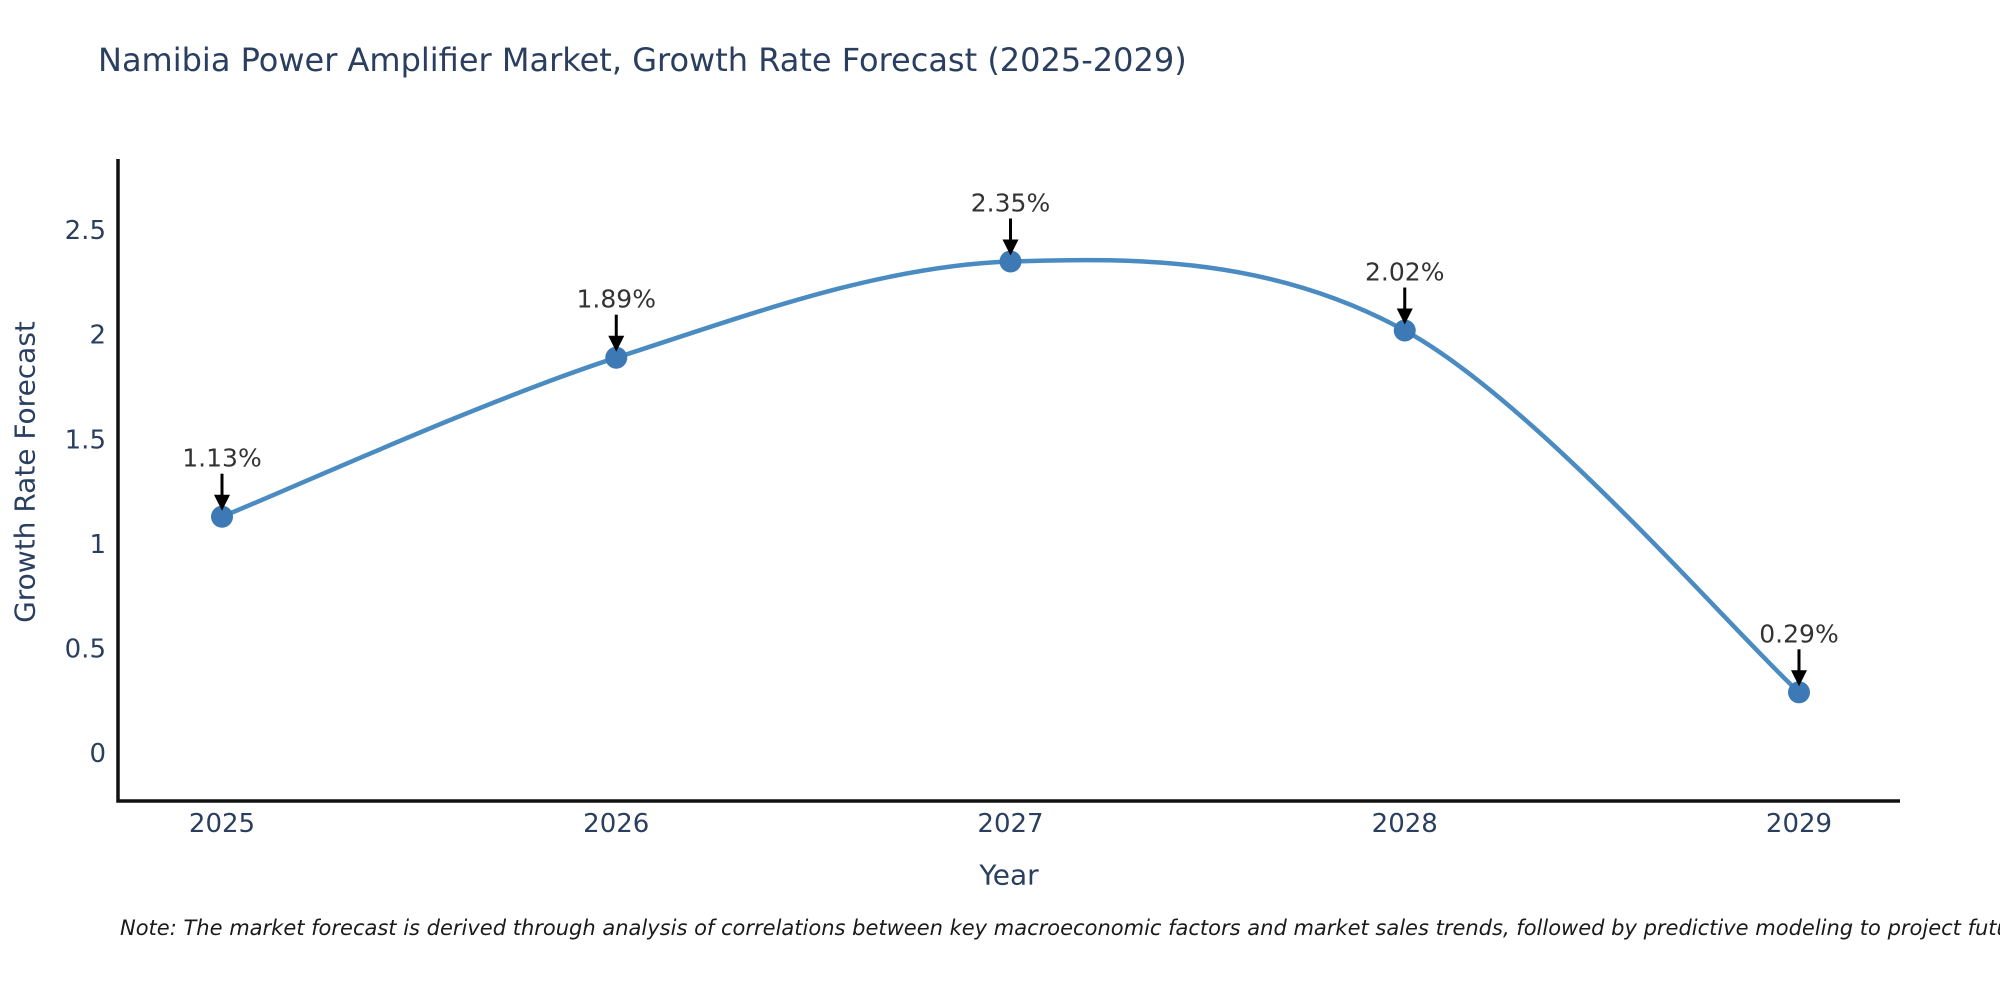 Image resolution: width=2000 pixels, height=1000 pixels. Describe the element at coordinates (97, 545) in the screenshot. I see `y-tick-label: 1` at that location.